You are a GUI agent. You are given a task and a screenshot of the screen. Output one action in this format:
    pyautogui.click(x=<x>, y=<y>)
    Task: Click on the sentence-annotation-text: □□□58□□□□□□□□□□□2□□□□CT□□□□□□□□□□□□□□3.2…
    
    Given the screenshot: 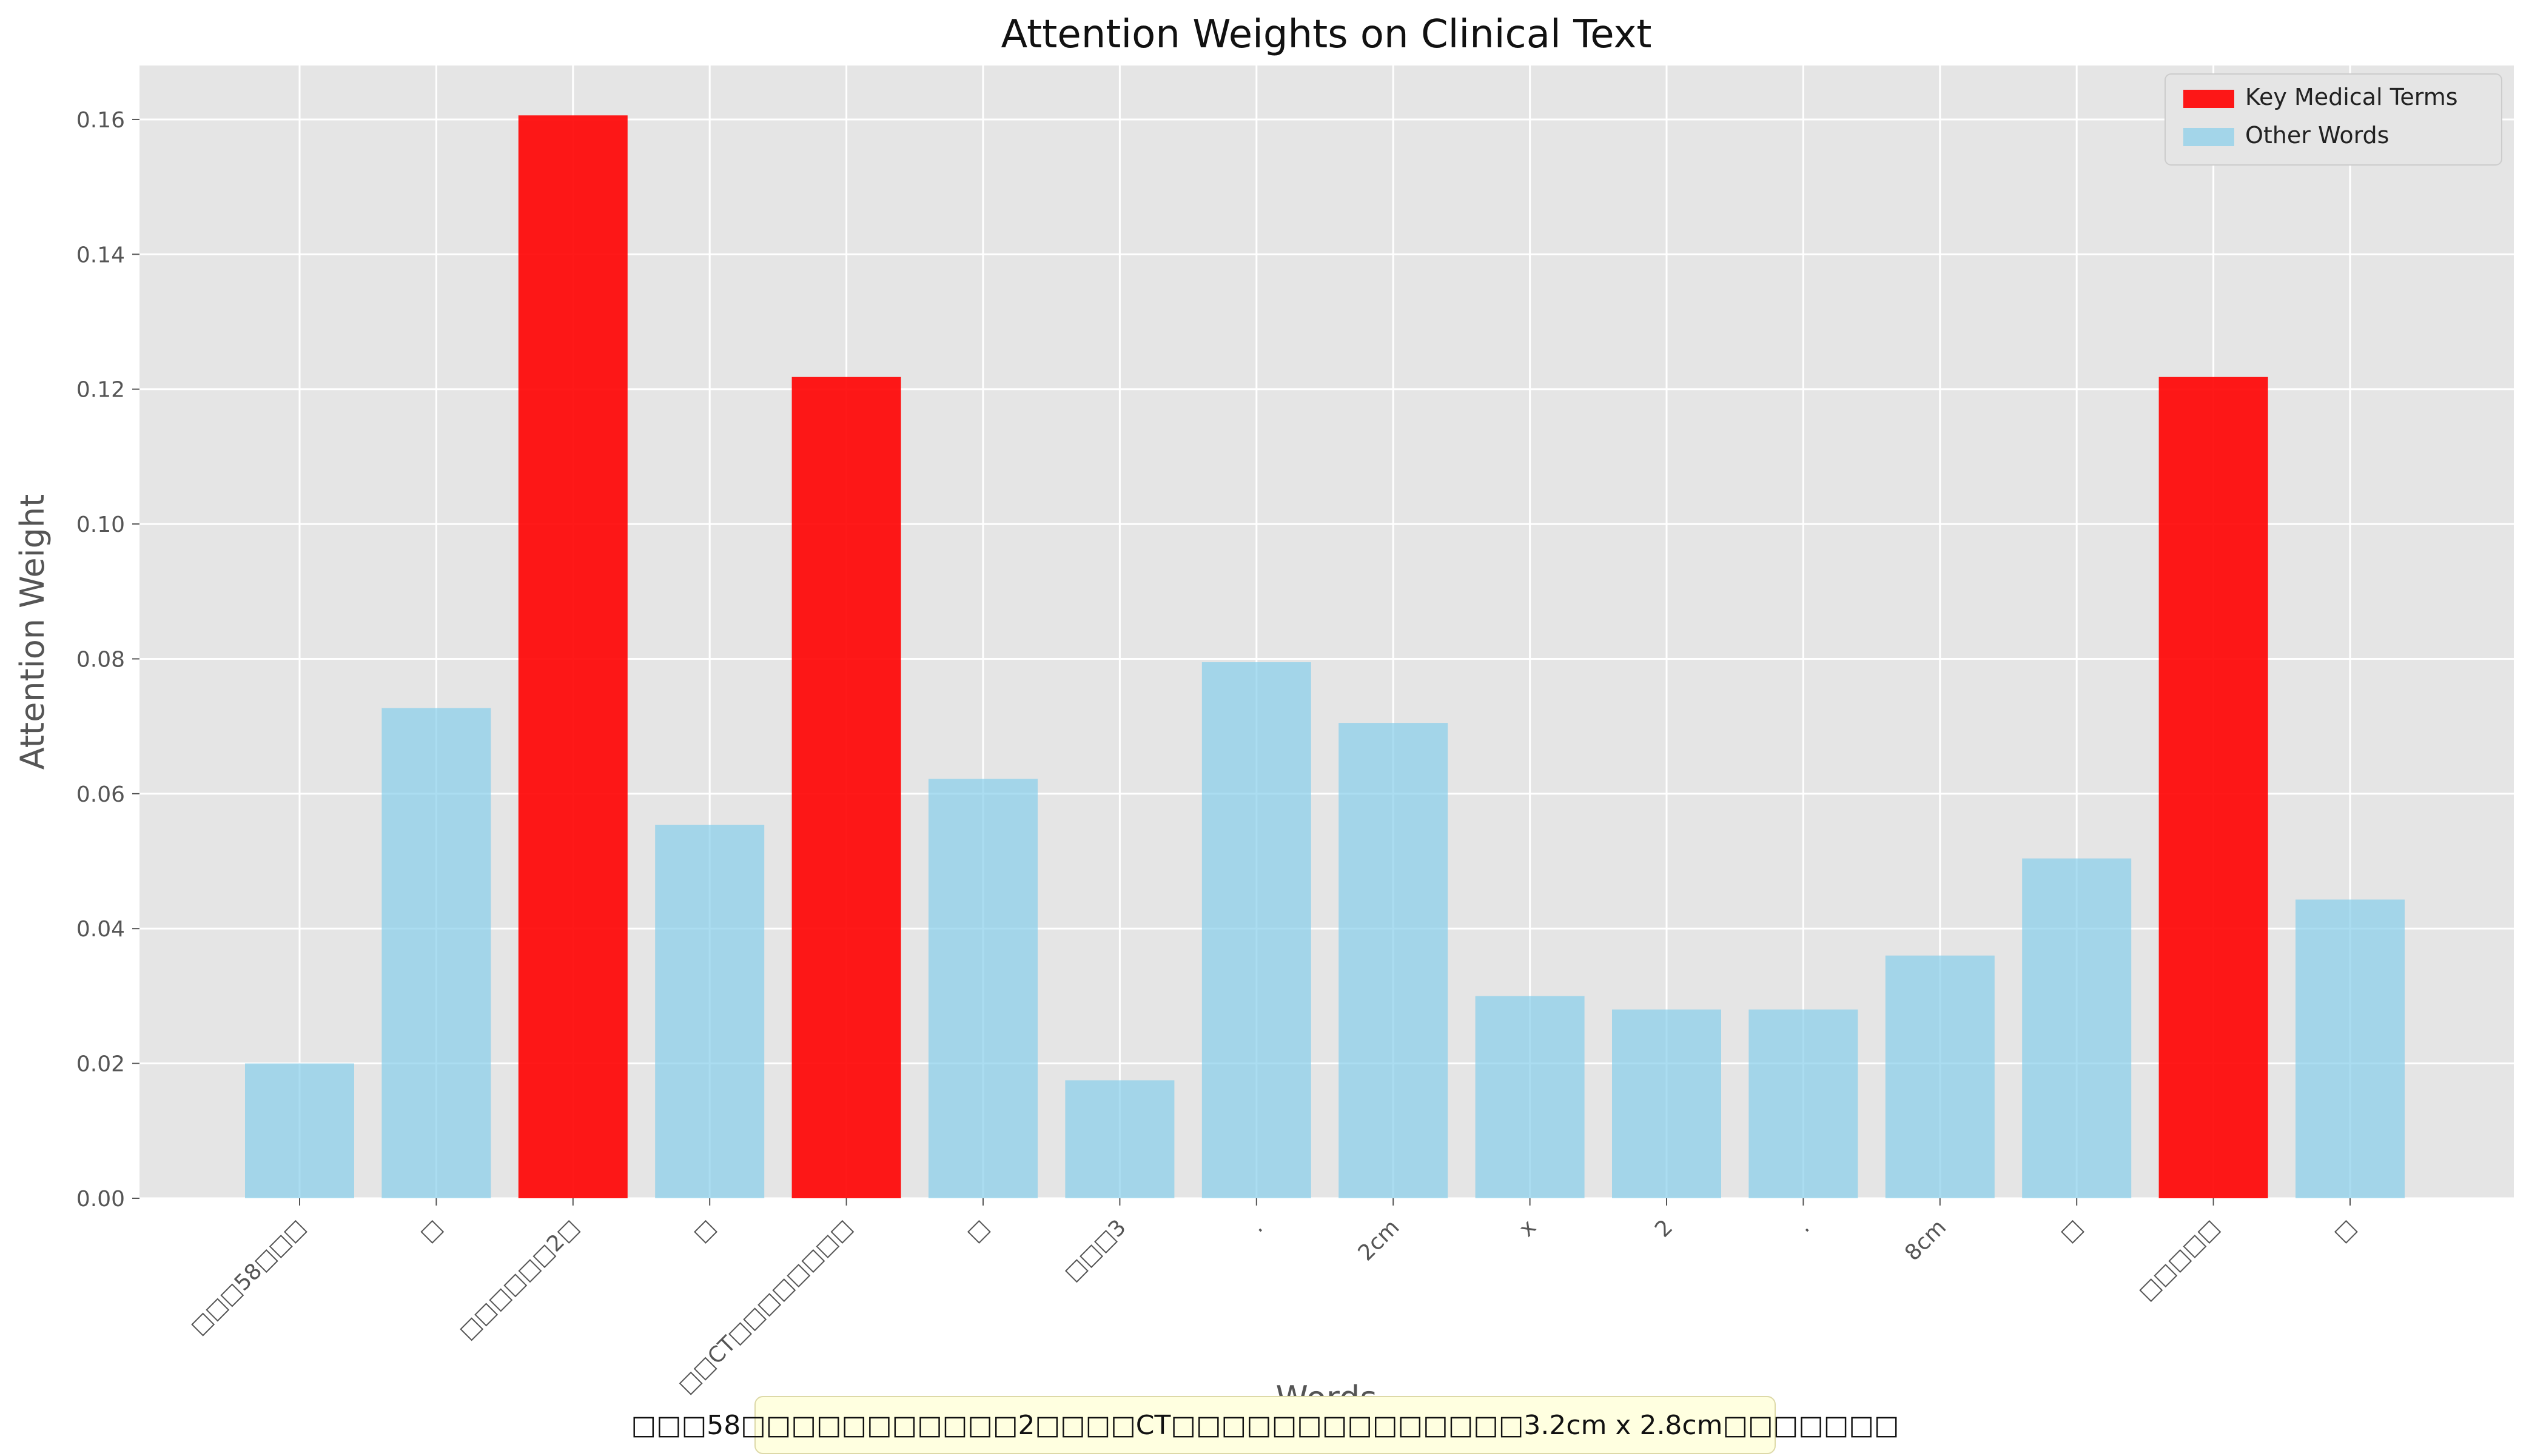 What is the action you would take?
    pyautogui.click(x=1265, y=1425)
    